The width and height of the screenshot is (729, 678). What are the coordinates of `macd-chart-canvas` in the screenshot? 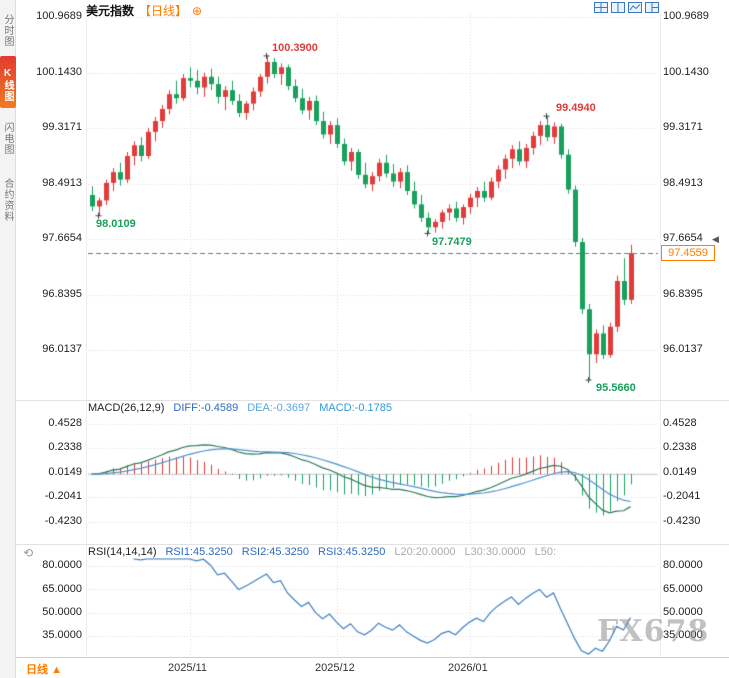 It's located at (373, 479).